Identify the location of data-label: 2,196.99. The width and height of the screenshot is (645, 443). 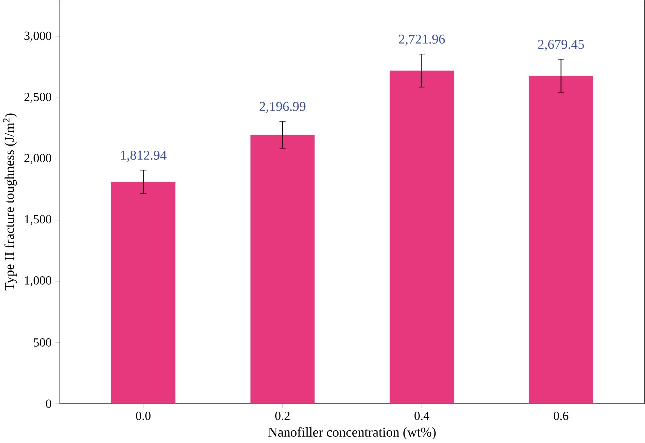
(283, 108).